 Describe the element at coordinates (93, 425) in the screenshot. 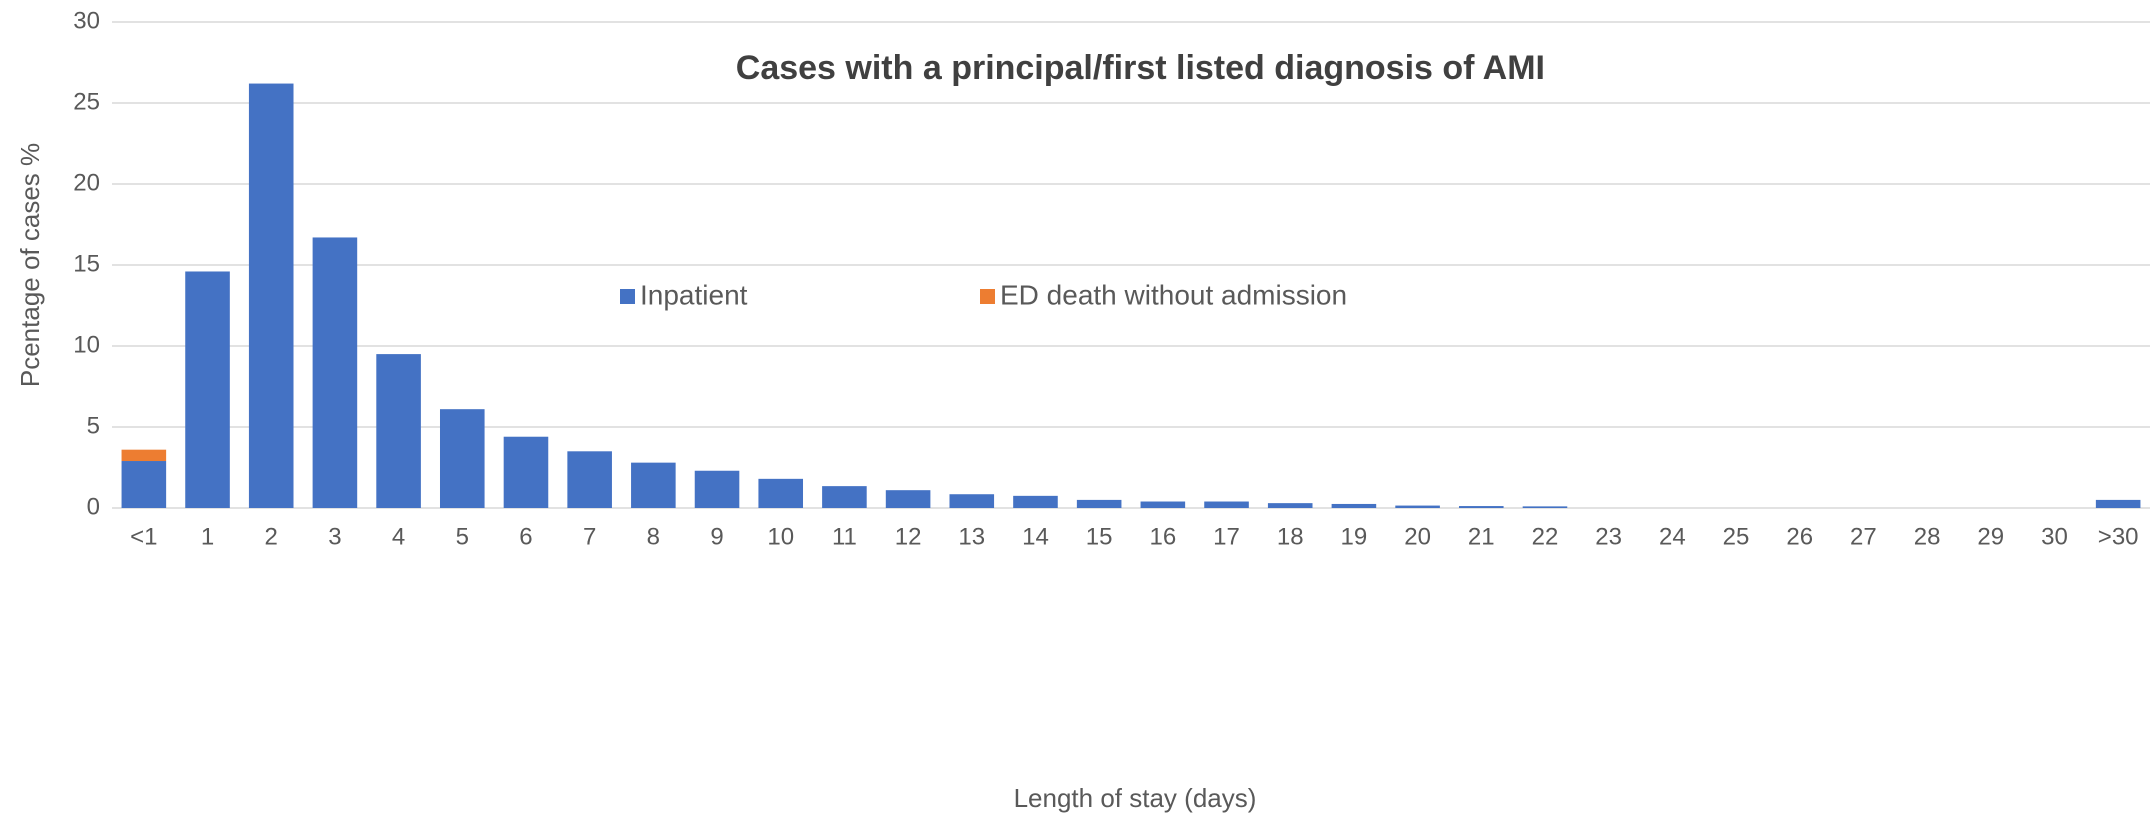

I see `y-tick-label: 5` at that location.